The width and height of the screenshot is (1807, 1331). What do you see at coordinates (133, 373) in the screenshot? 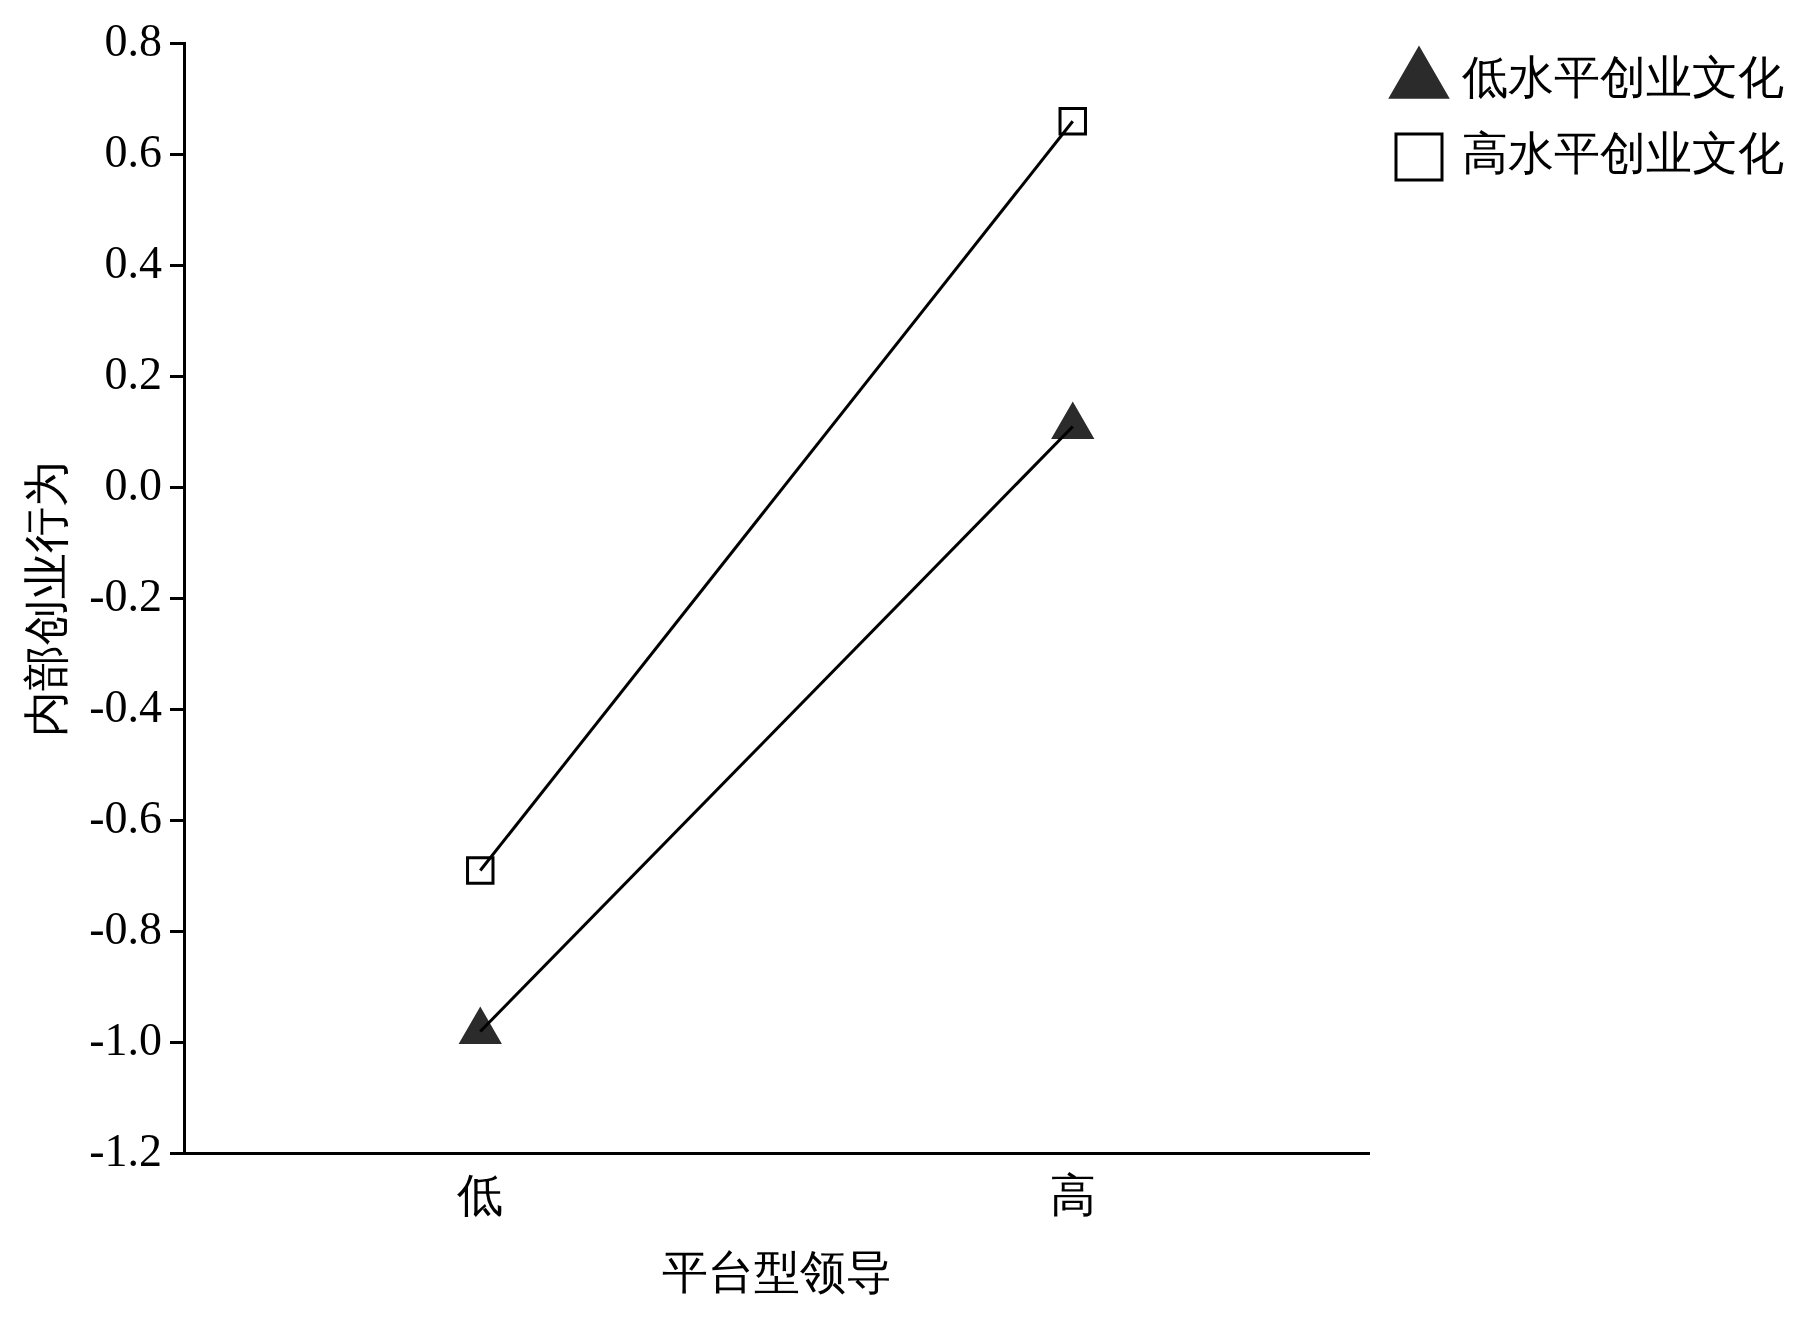
I see `y-tick-label: 0.2` at bounding box center [133, 373].